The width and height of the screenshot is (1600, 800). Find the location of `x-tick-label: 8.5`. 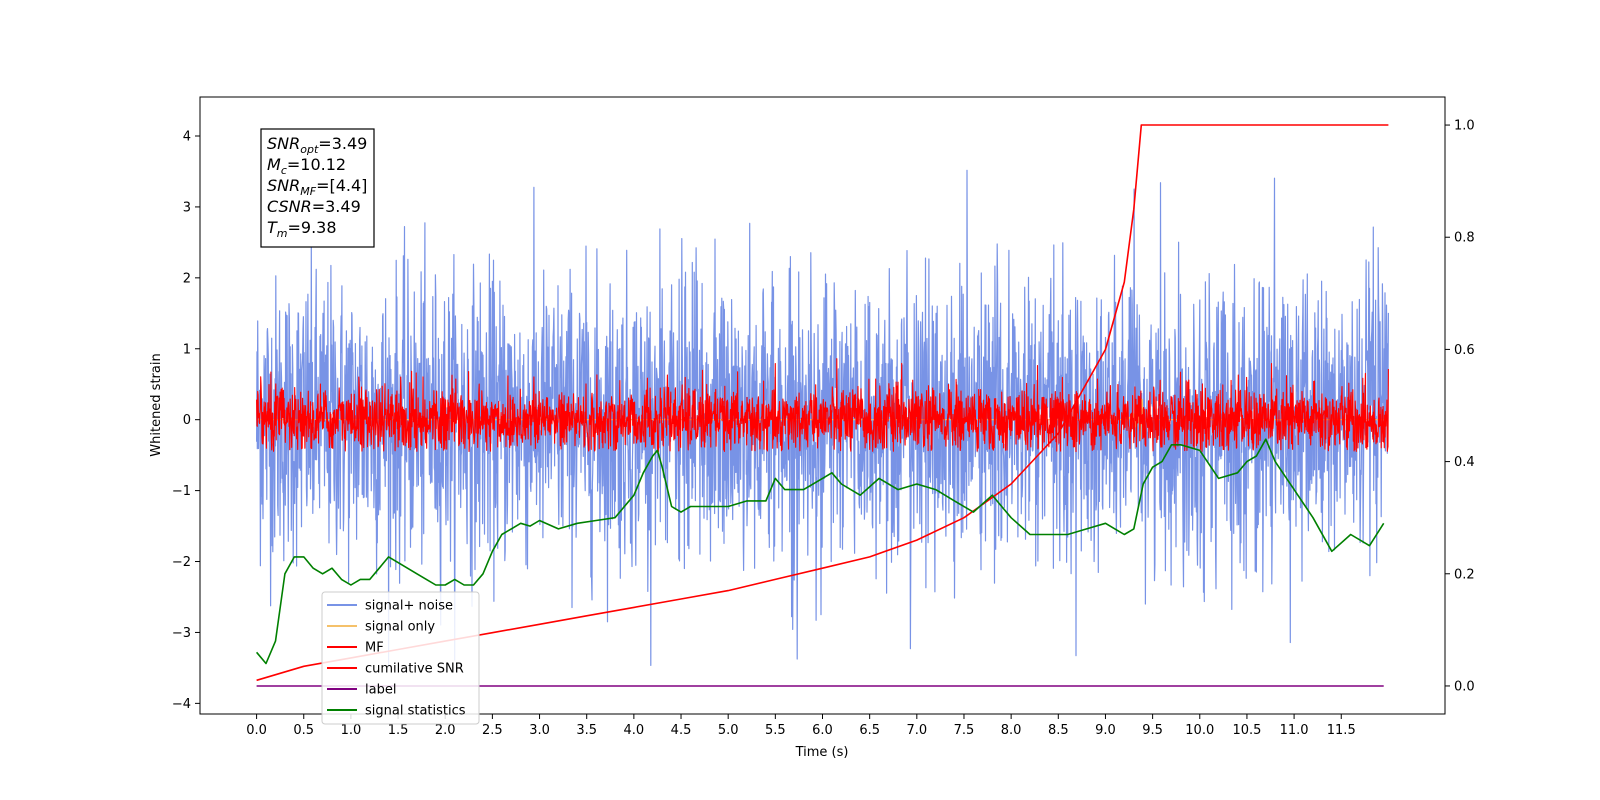

x-tick-label: 8.5 is located at coordinates (1058, 730).